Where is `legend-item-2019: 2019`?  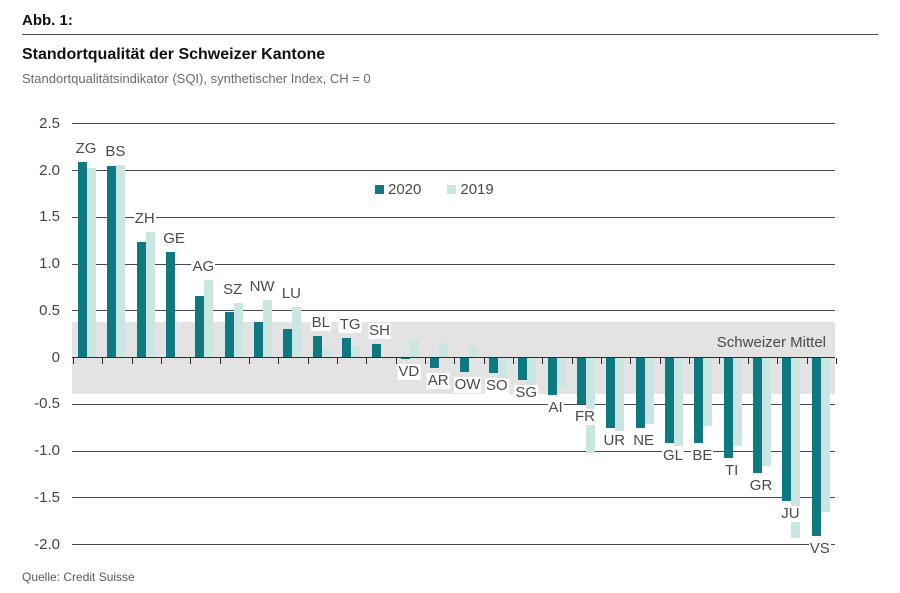
legend-item-2019: 2019 is located at coordinates (470, 189).